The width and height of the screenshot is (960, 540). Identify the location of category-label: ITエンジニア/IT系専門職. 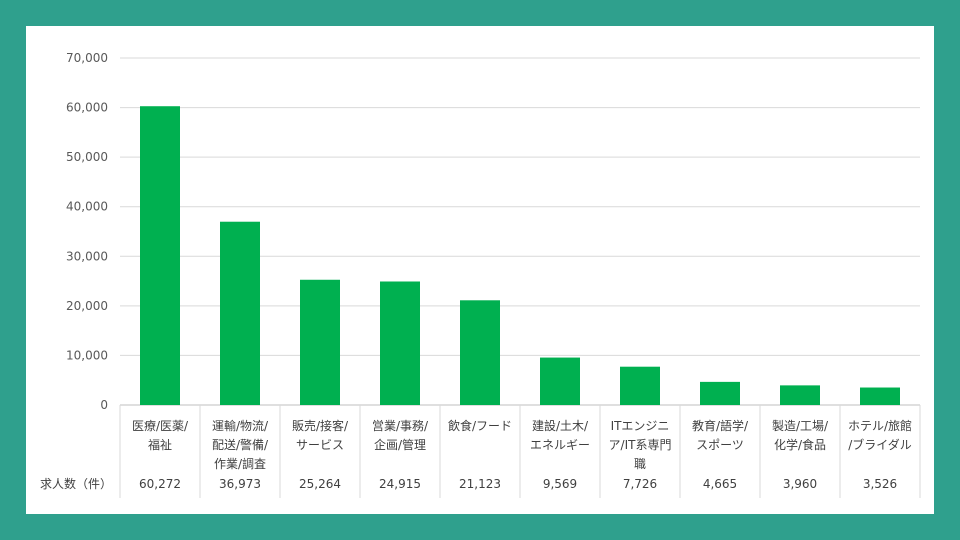
(640, 445).